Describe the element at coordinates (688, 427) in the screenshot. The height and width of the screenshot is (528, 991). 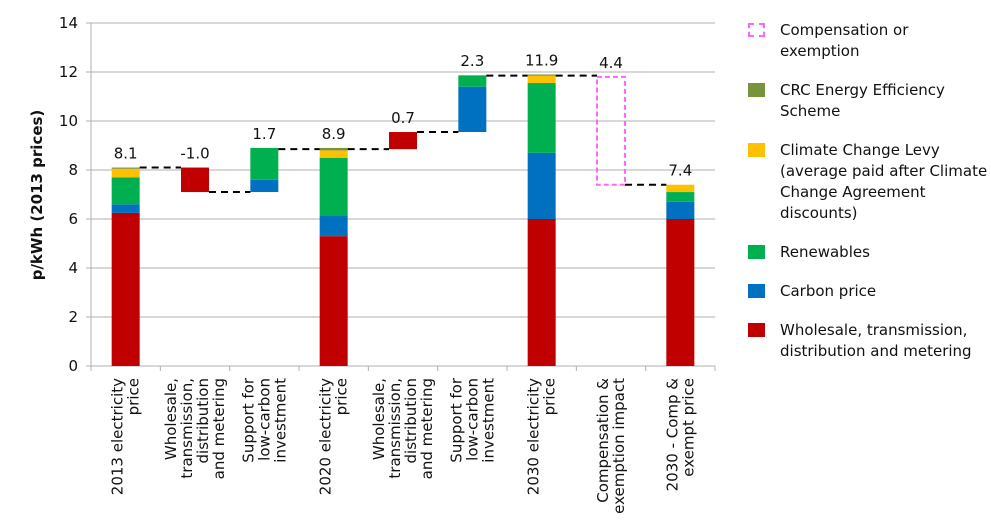
I see `x-tick-label-line: exempt price` at that location.